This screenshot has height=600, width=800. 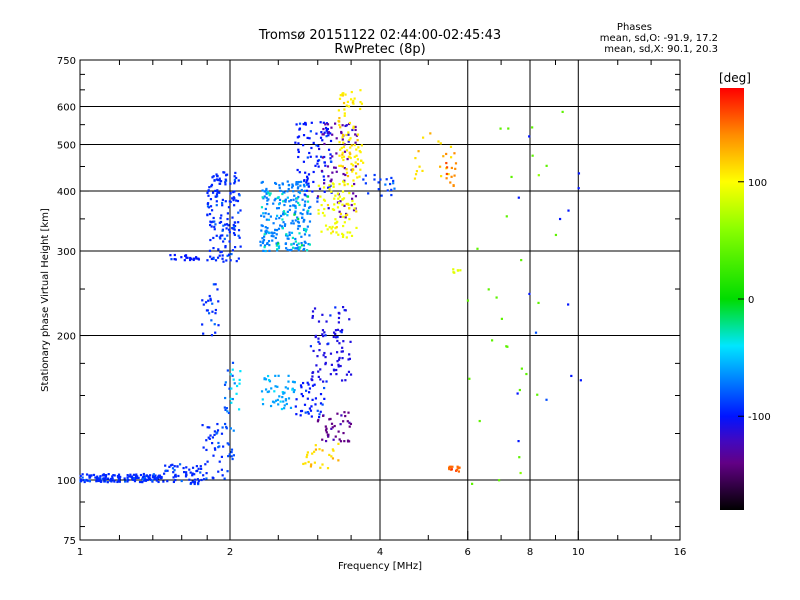 What do you see at coordinates (80, 552) in the screenshot?
I see `x-tick-label: 1` at bounding box center [80, 552].